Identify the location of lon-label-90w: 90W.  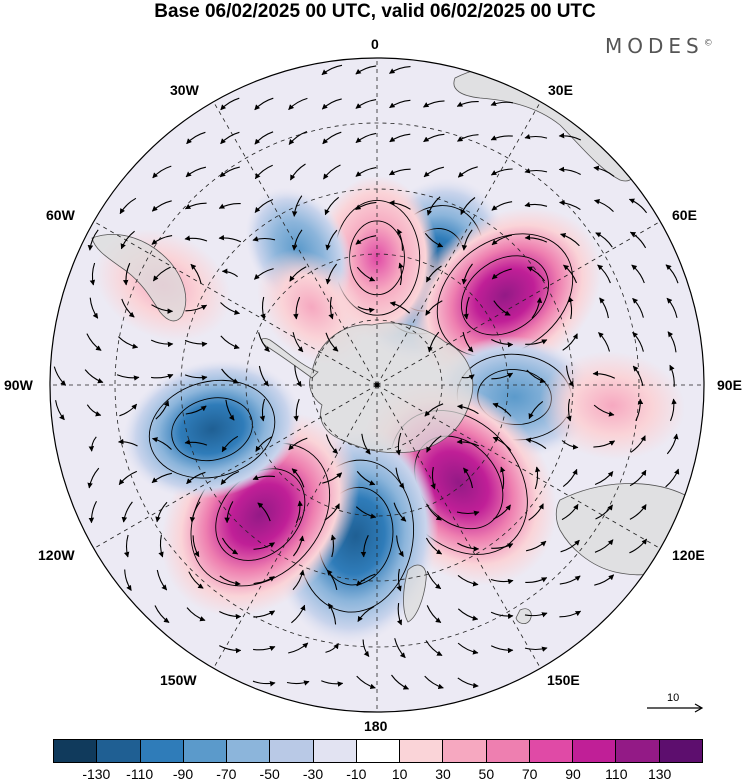
(18, 385).